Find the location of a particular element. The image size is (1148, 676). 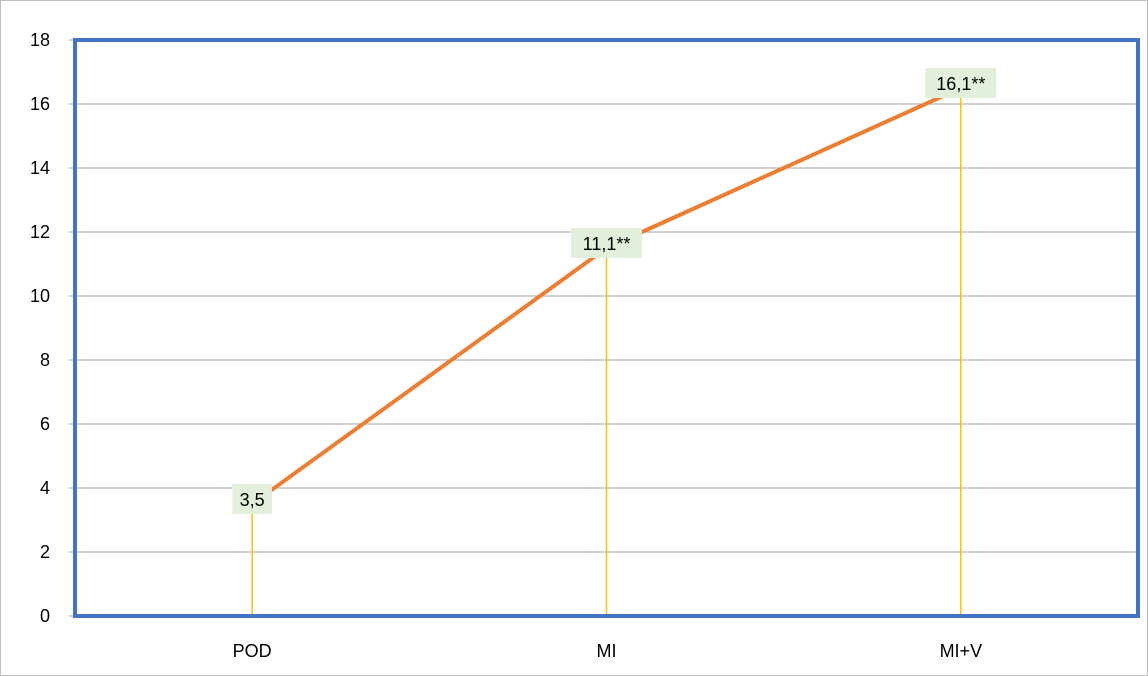

x-tick-label: POD is located at coordinates (252, 651).